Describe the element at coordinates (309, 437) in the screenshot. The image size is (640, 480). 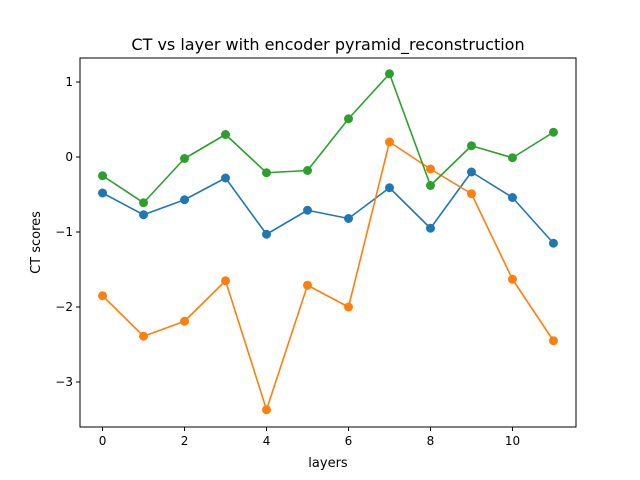
I see `x-axis: 0 2 4 6 8 10` at that location.